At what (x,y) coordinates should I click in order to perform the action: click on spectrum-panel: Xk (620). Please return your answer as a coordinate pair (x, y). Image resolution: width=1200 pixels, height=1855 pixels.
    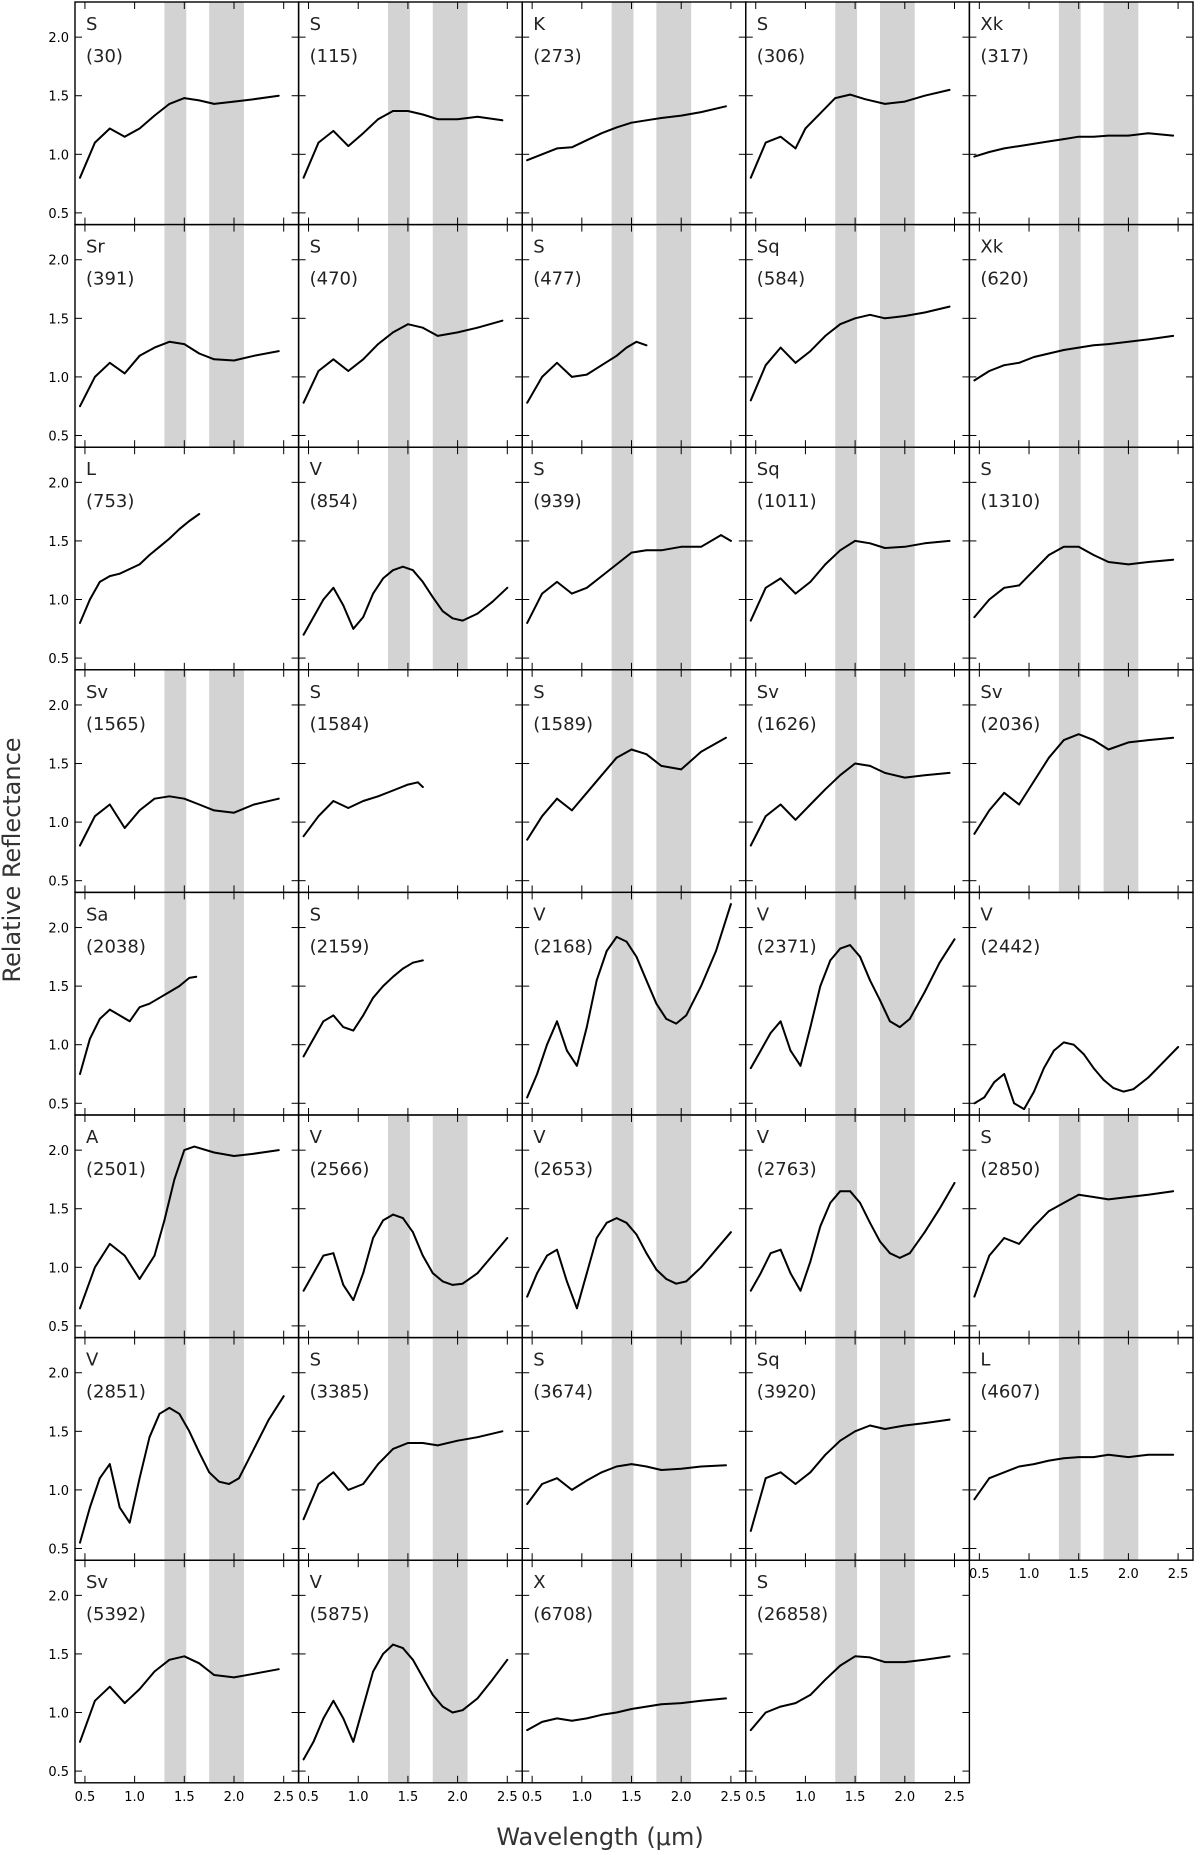
    Looking at the image, I should click on (1081, 335).